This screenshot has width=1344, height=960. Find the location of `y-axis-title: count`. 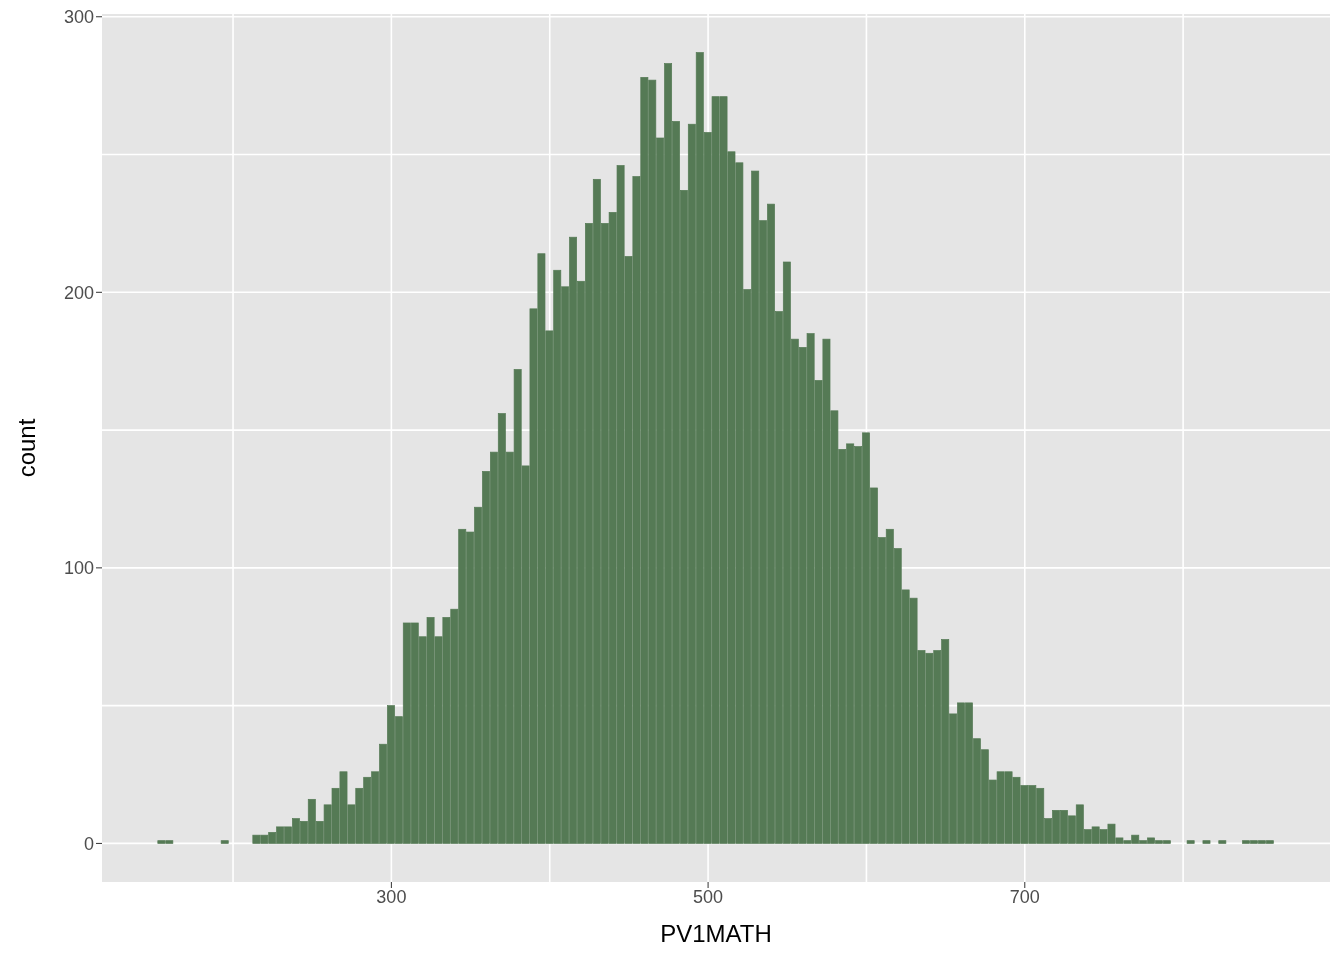

y-axis-title: count is located at coordinates (26, 448).